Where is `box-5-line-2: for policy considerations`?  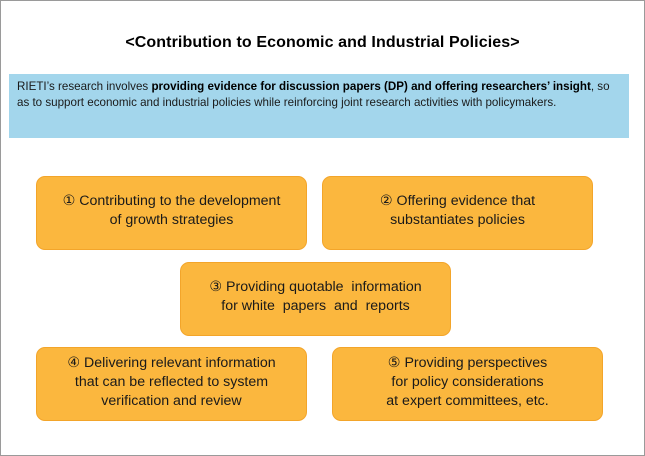
box-5-line-2: for policy considerations is located at coordinates (467, 381).